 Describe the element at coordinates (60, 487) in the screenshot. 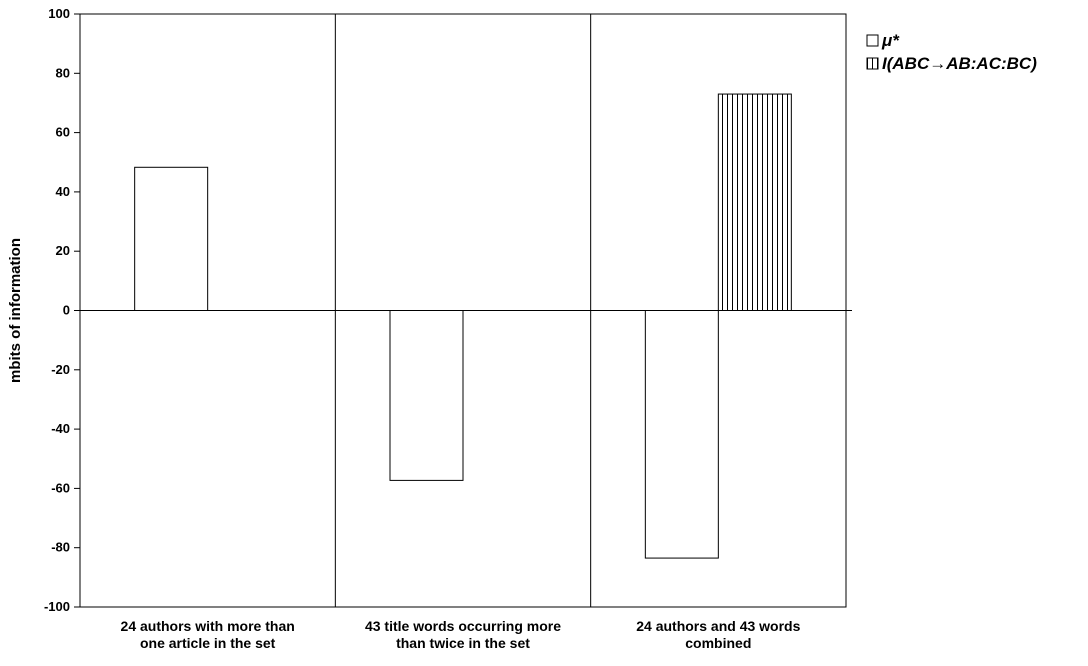

I see `y-tick-label: -60` at that location.